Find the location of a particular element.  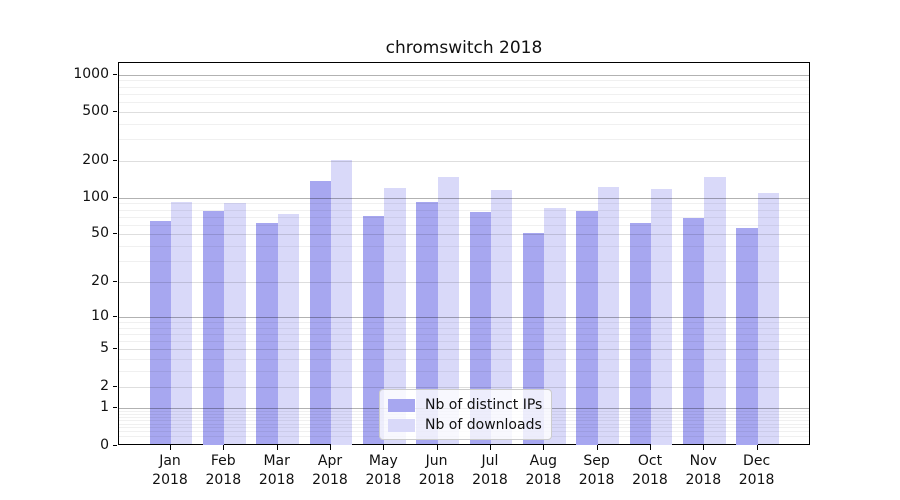

x-tick-dec is located at coordinates (757, 447).